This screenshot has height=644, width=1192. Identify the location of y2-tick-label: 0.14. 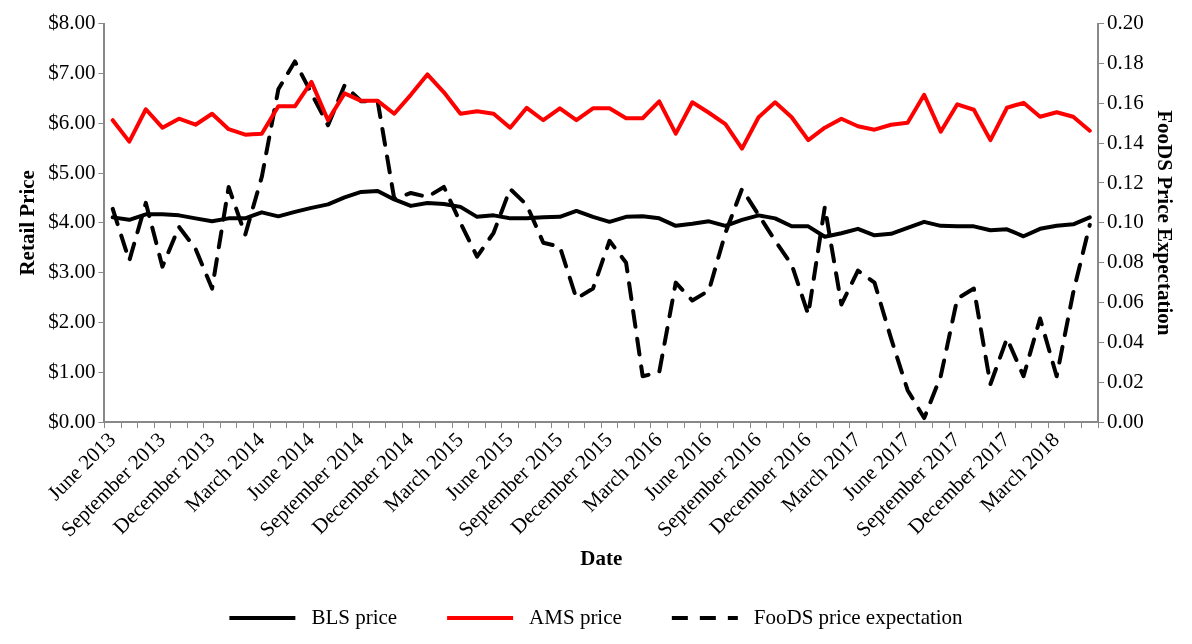
(1126, 141).